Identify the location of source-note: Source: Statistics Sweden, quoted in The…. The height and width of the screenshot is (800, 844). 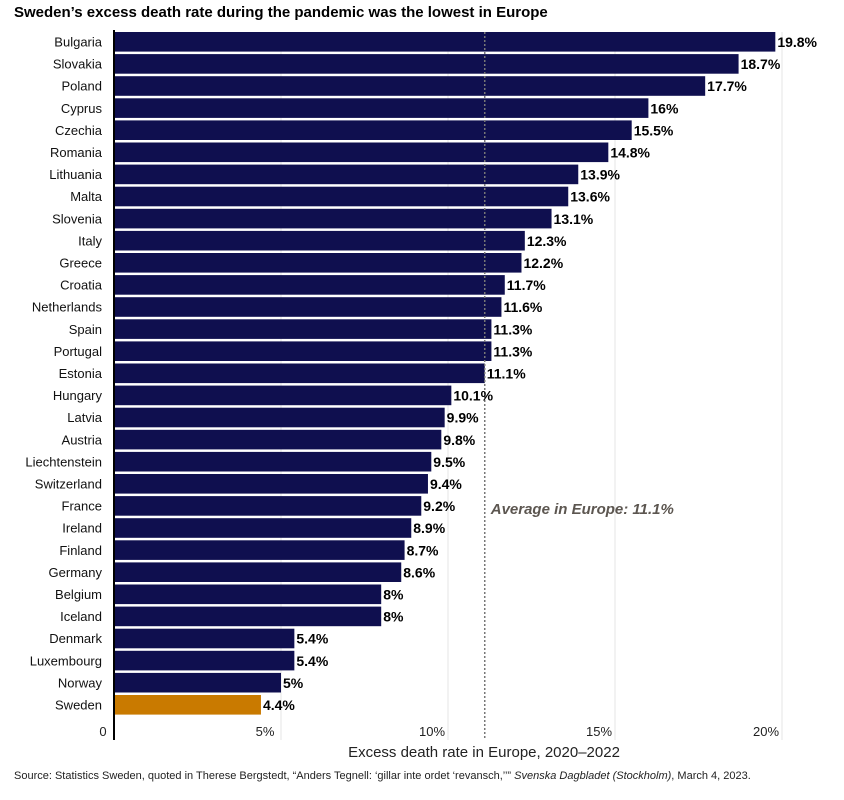
(382, 776).